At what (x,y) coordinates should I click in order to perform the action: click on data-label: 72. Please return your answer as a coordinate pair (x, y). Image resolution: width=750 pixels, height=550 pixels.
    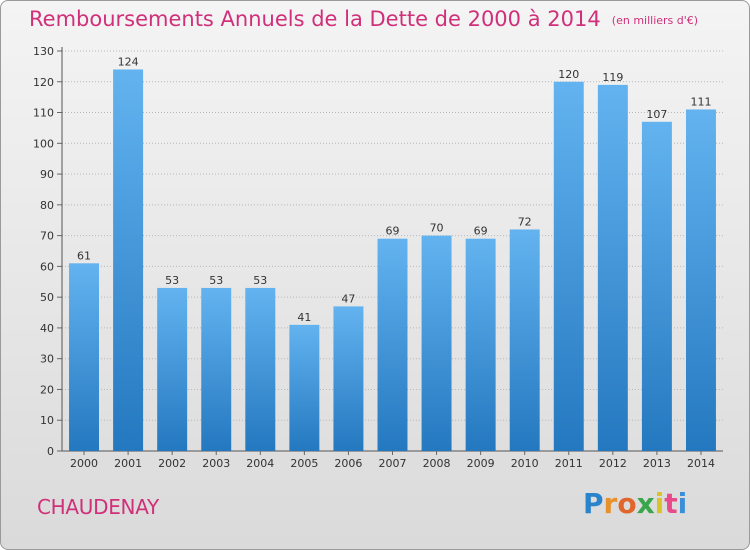
    Looking at the image, I should click on (525, 221).